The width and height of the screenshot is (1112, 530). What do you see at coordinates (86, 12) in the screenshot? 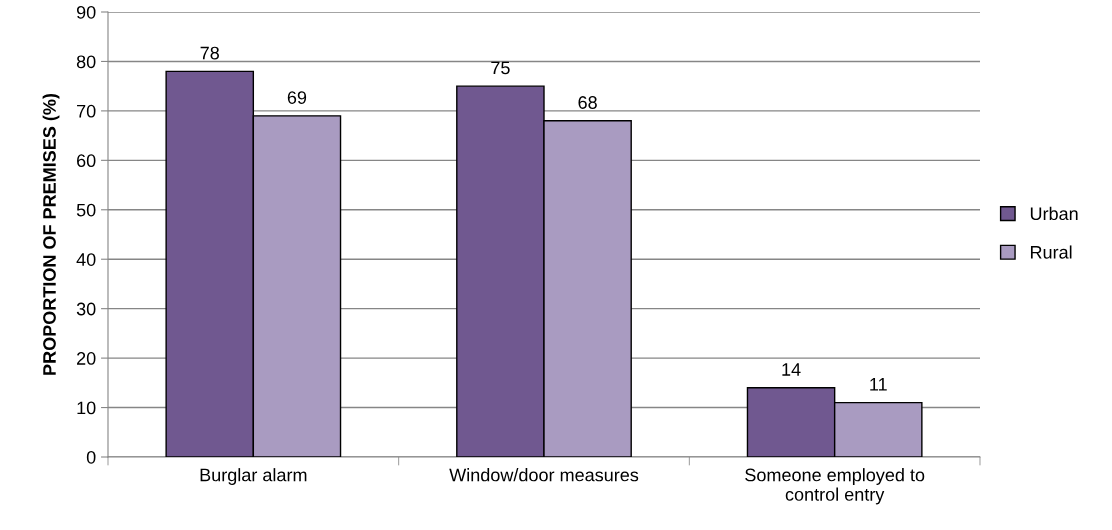
I see `y-tick-label: 90` at bounding box center [86, 12].